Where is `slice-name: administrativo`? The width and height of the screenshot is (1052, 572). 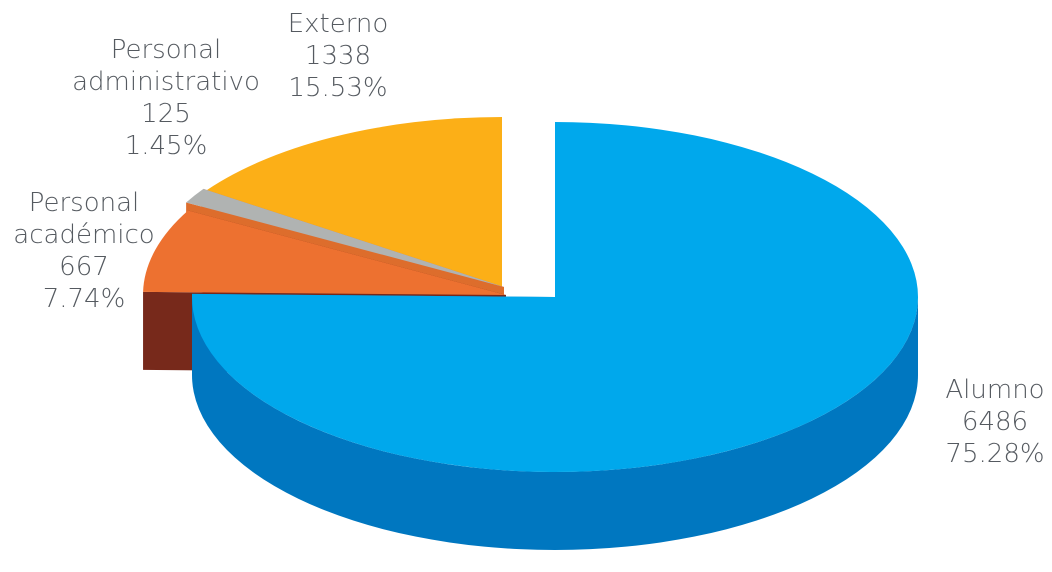 slice-name: administrativo is located at coordinates (166, 82).